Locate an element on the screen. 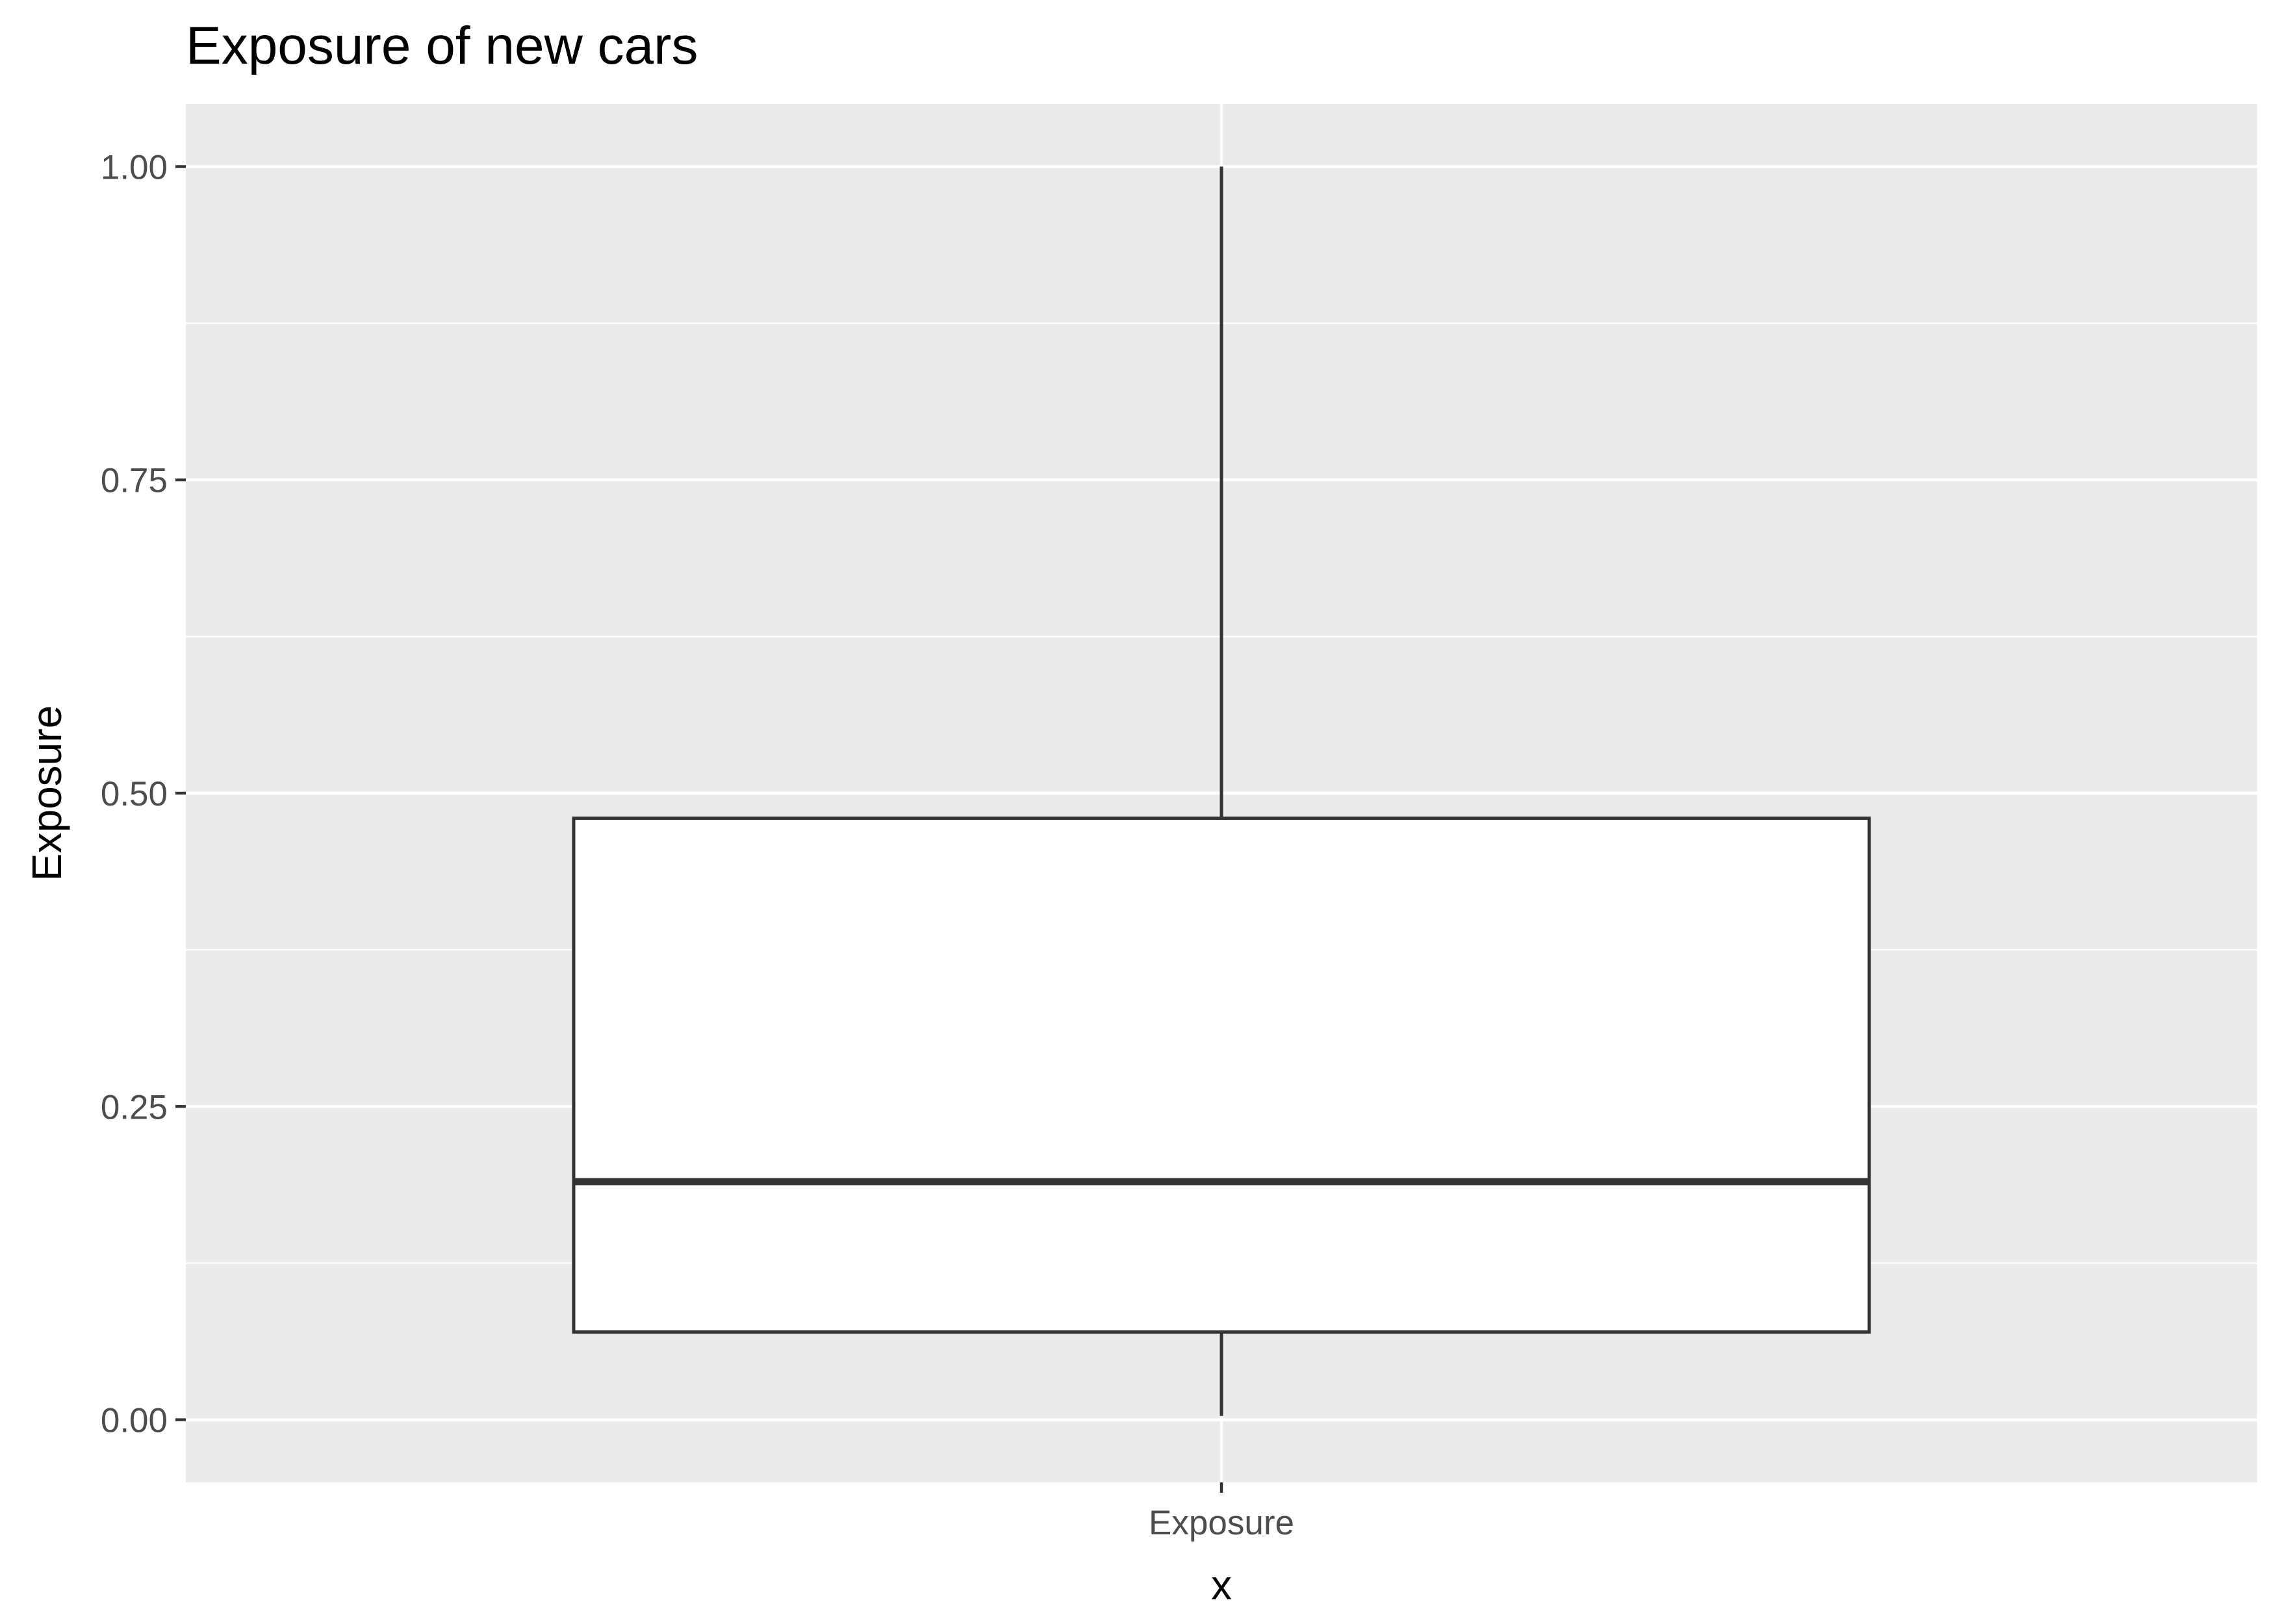  chart-title: Exposure of new cars is located at coordinates (442, 45).